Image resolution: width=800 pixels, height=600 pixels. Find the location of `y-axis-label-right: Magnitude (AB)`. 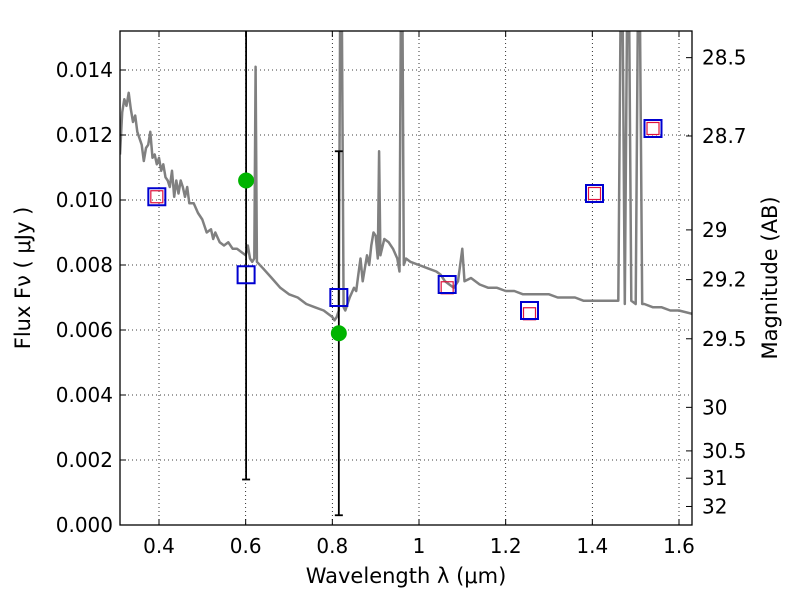

y-axis-label-right: Magnitude (AB) is located at coordinates (770, 277).